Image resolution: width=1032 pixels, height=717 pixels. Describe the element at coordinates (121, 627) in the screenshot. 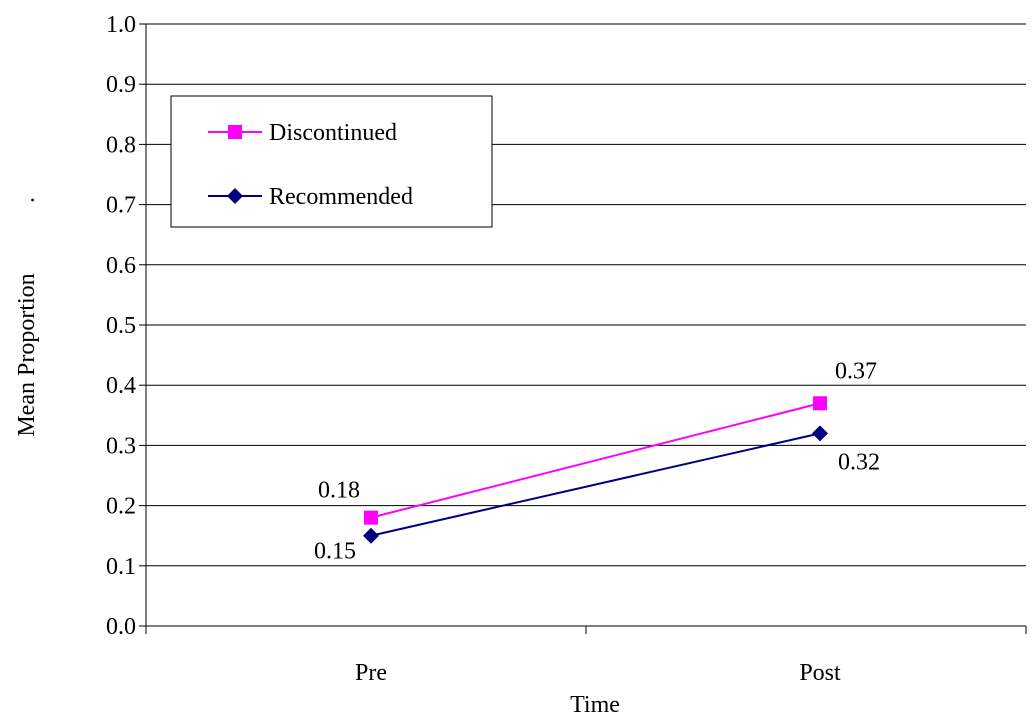

I see `y-tick-label: 0.0` at that location.